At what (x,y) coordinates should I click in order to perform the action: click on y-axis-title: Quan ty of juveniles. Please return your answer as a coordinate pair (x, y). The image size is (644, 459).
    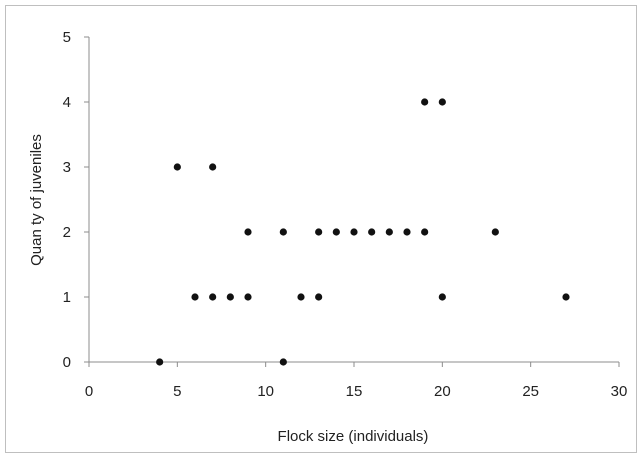
    Looking at the image, I should click on (36, 200).